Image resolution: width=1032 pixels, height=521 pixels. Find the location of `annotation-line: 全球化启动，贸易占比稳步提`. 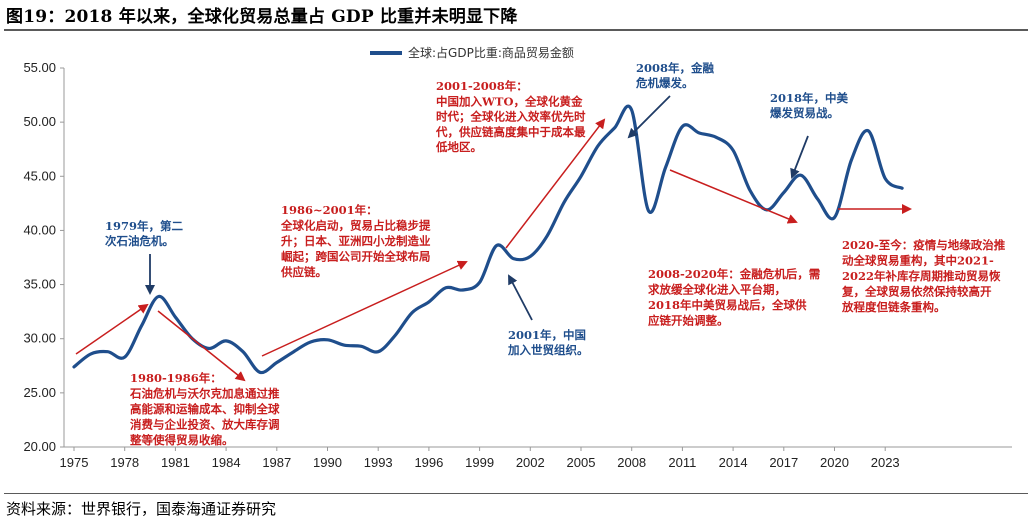

annotation-line: 全球化启动，贸易占比稳步提 is located at coordinates (355, 226).